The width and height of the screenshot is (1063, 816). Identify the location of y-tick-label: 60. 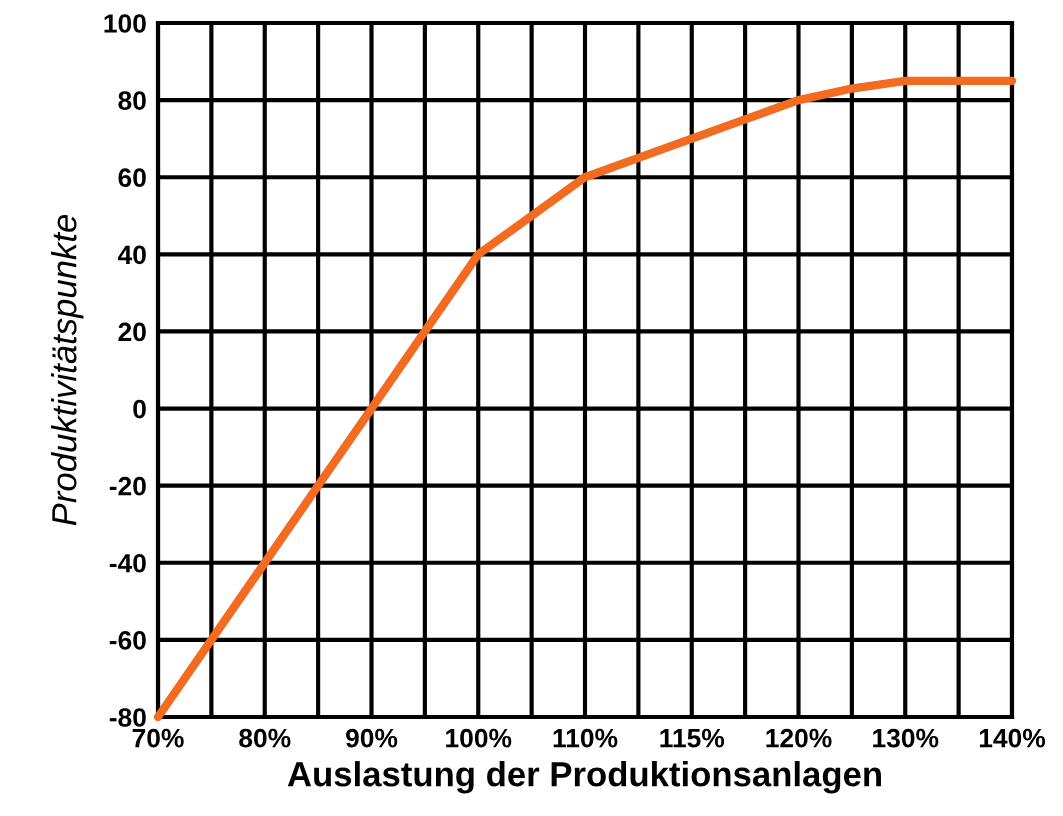
(132, 178).